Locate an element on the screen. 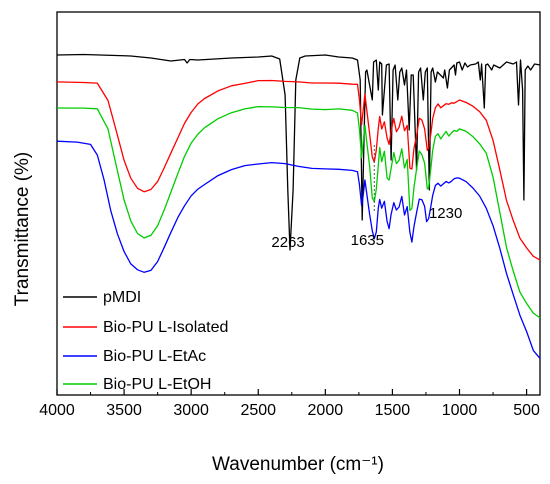 The height and width of the screenshot is (484, 550). x-tick-label: 4000 is located at coordinates (57, 410).